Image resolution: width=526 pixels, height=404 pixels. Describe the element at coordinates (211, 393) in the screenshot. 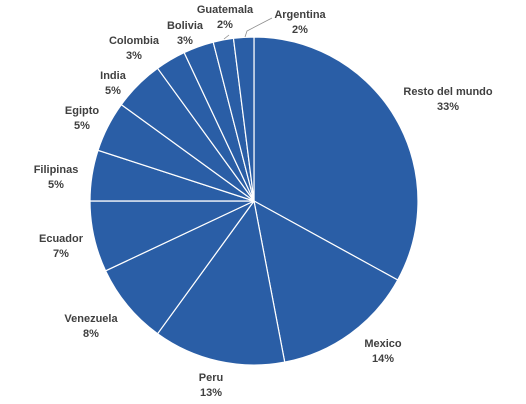

I see `slice-label-value: 13%` at that location.